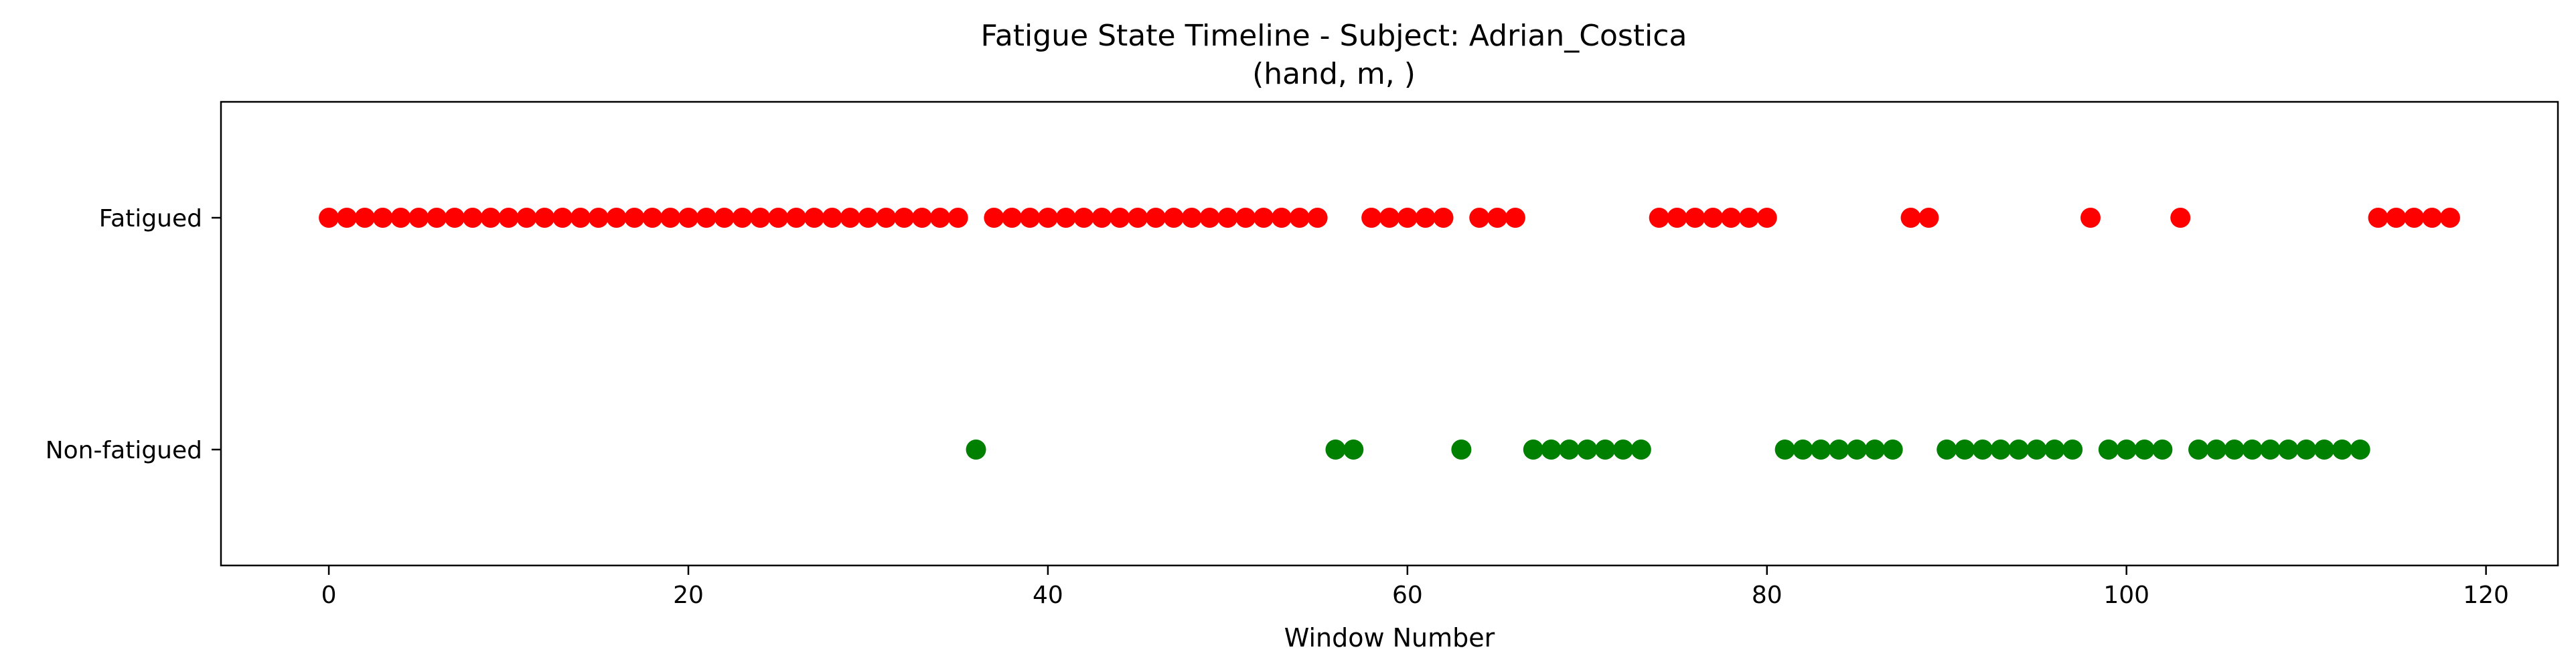  I want to click on x-tick-label: 40, so click(1048, 595).